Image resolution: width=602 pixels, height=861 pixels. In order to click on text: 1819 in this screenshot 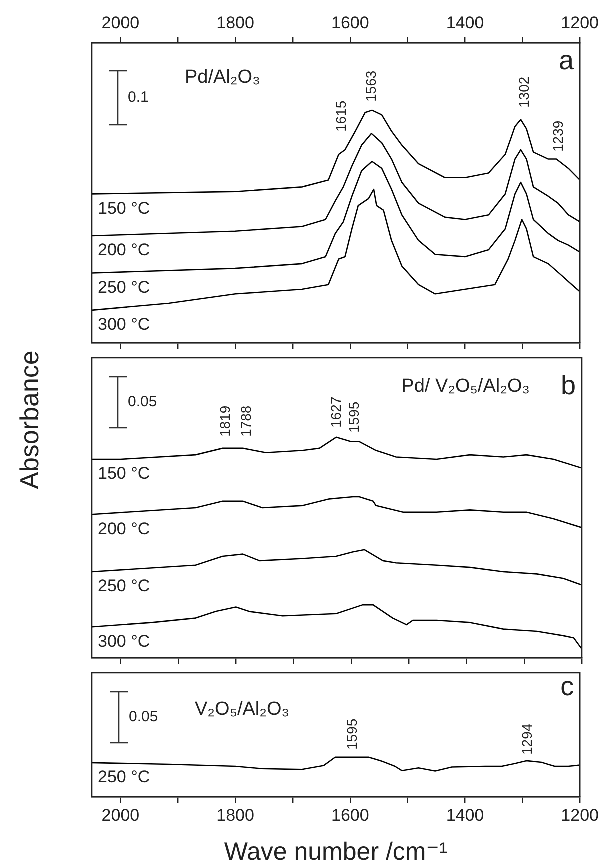, I will do `click(224, 421)`.